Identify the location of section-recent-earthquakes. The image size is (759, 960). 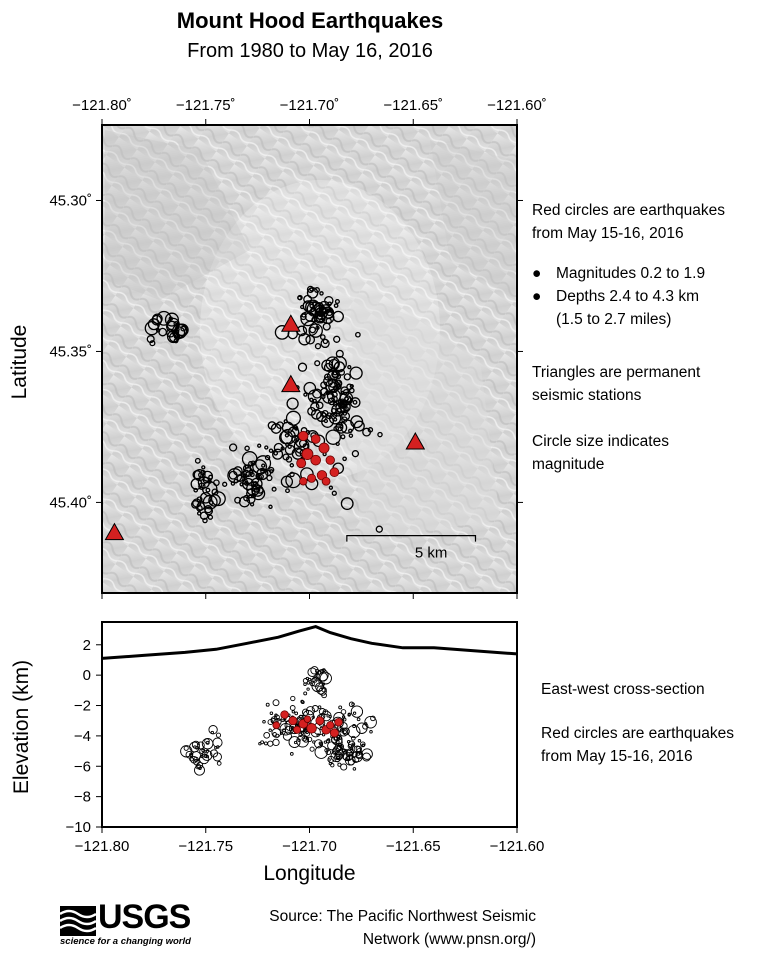
(307, 724).